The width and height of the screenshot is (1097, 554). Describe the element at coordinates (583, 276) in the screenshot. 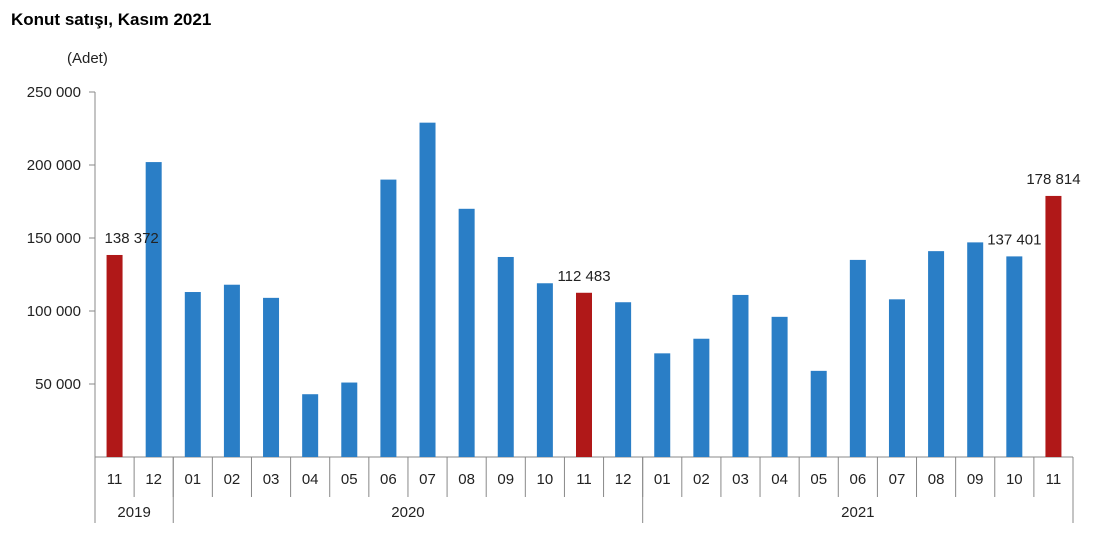

I see `data-label: 112 483` at that location.